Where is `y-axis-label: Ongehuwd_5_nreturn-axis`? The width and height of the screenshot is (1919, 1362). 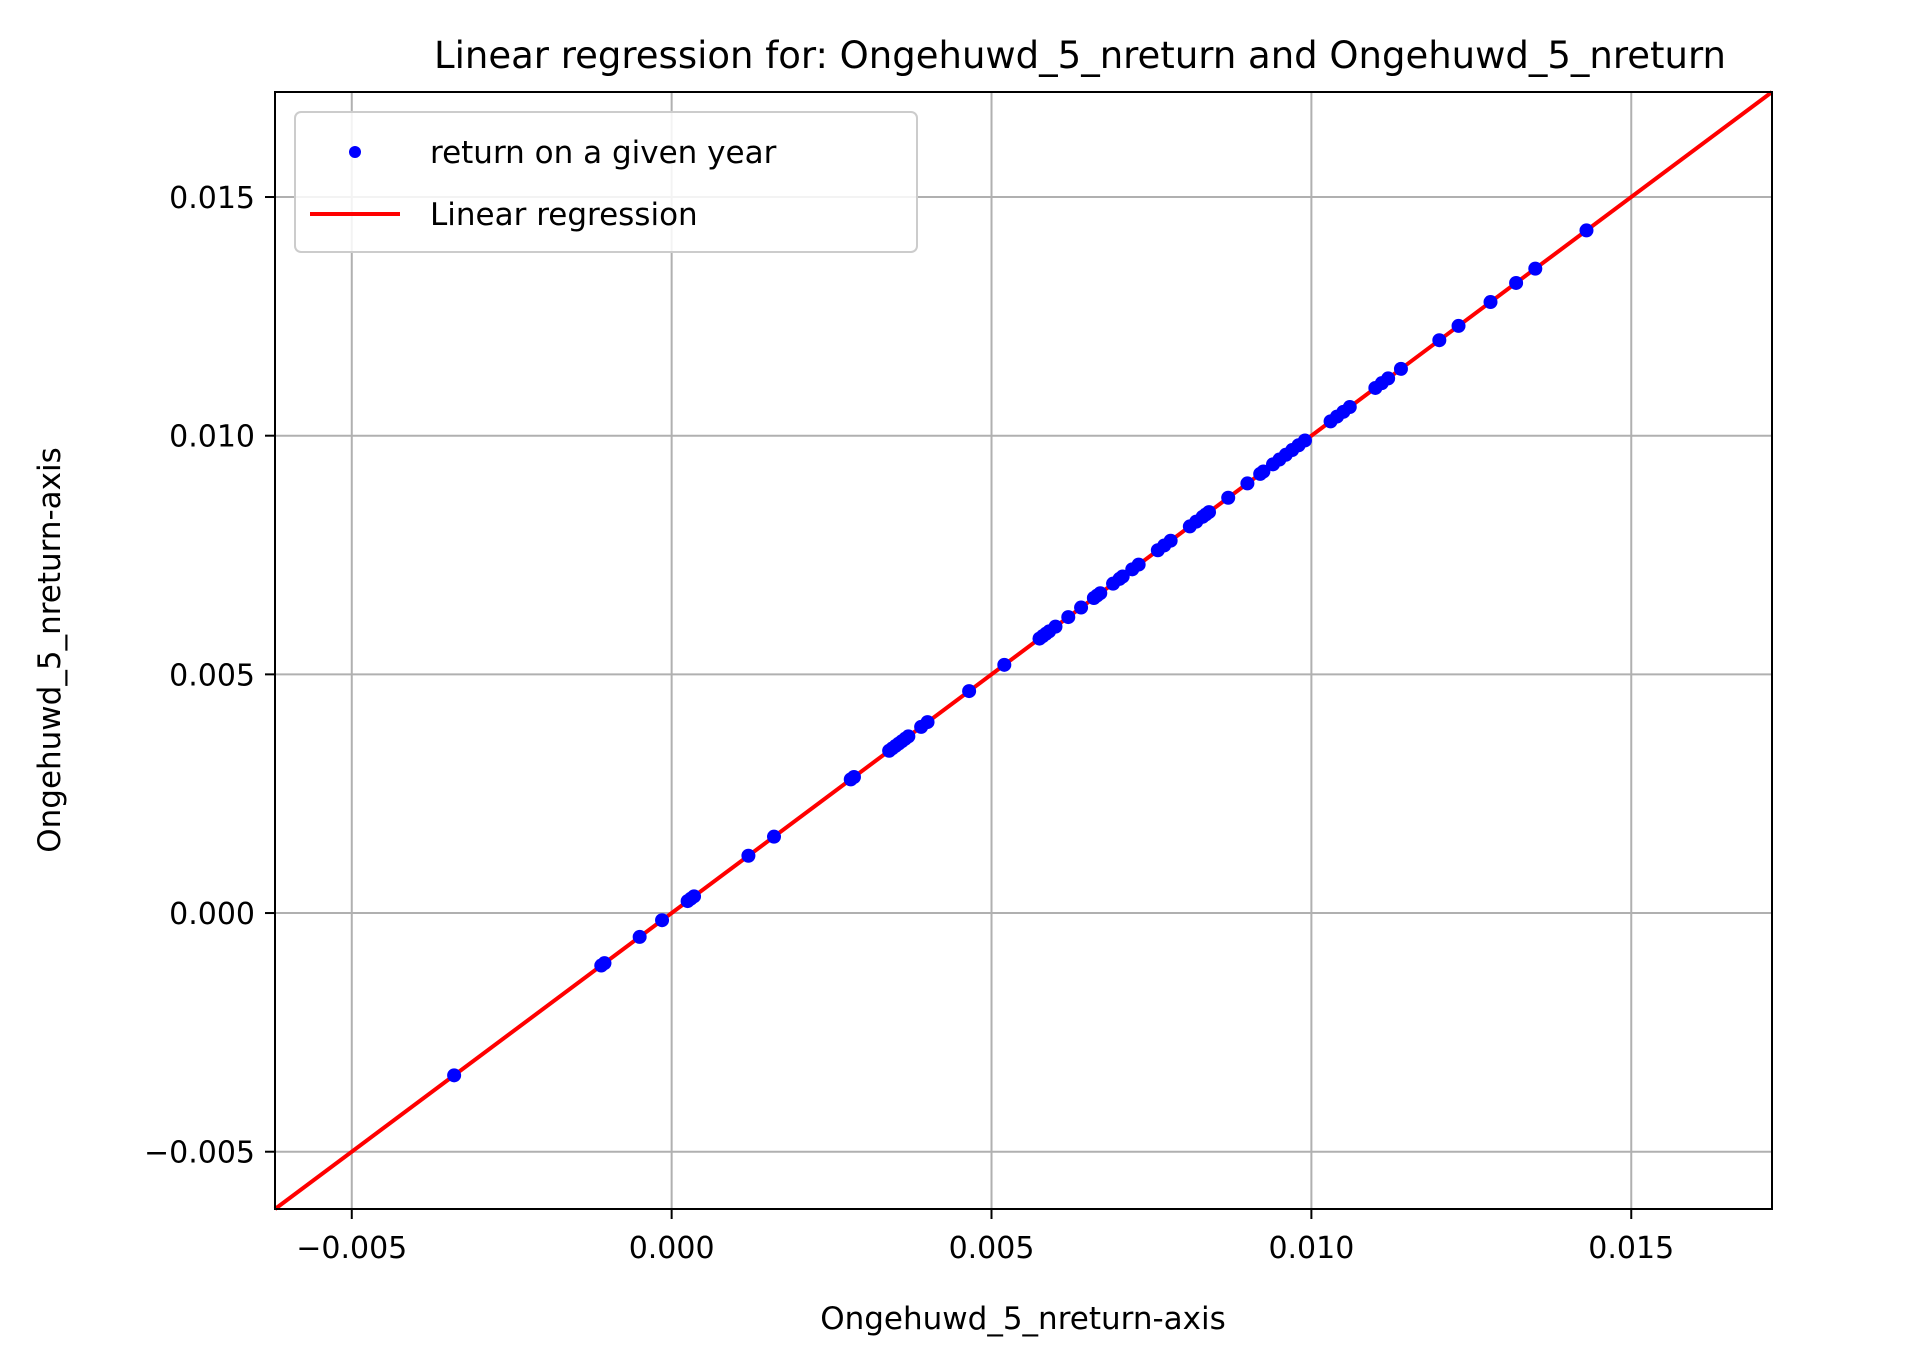
y-axis-label: Ongehuwd_5_nreturn-axis is located at coordinates (50, 650).